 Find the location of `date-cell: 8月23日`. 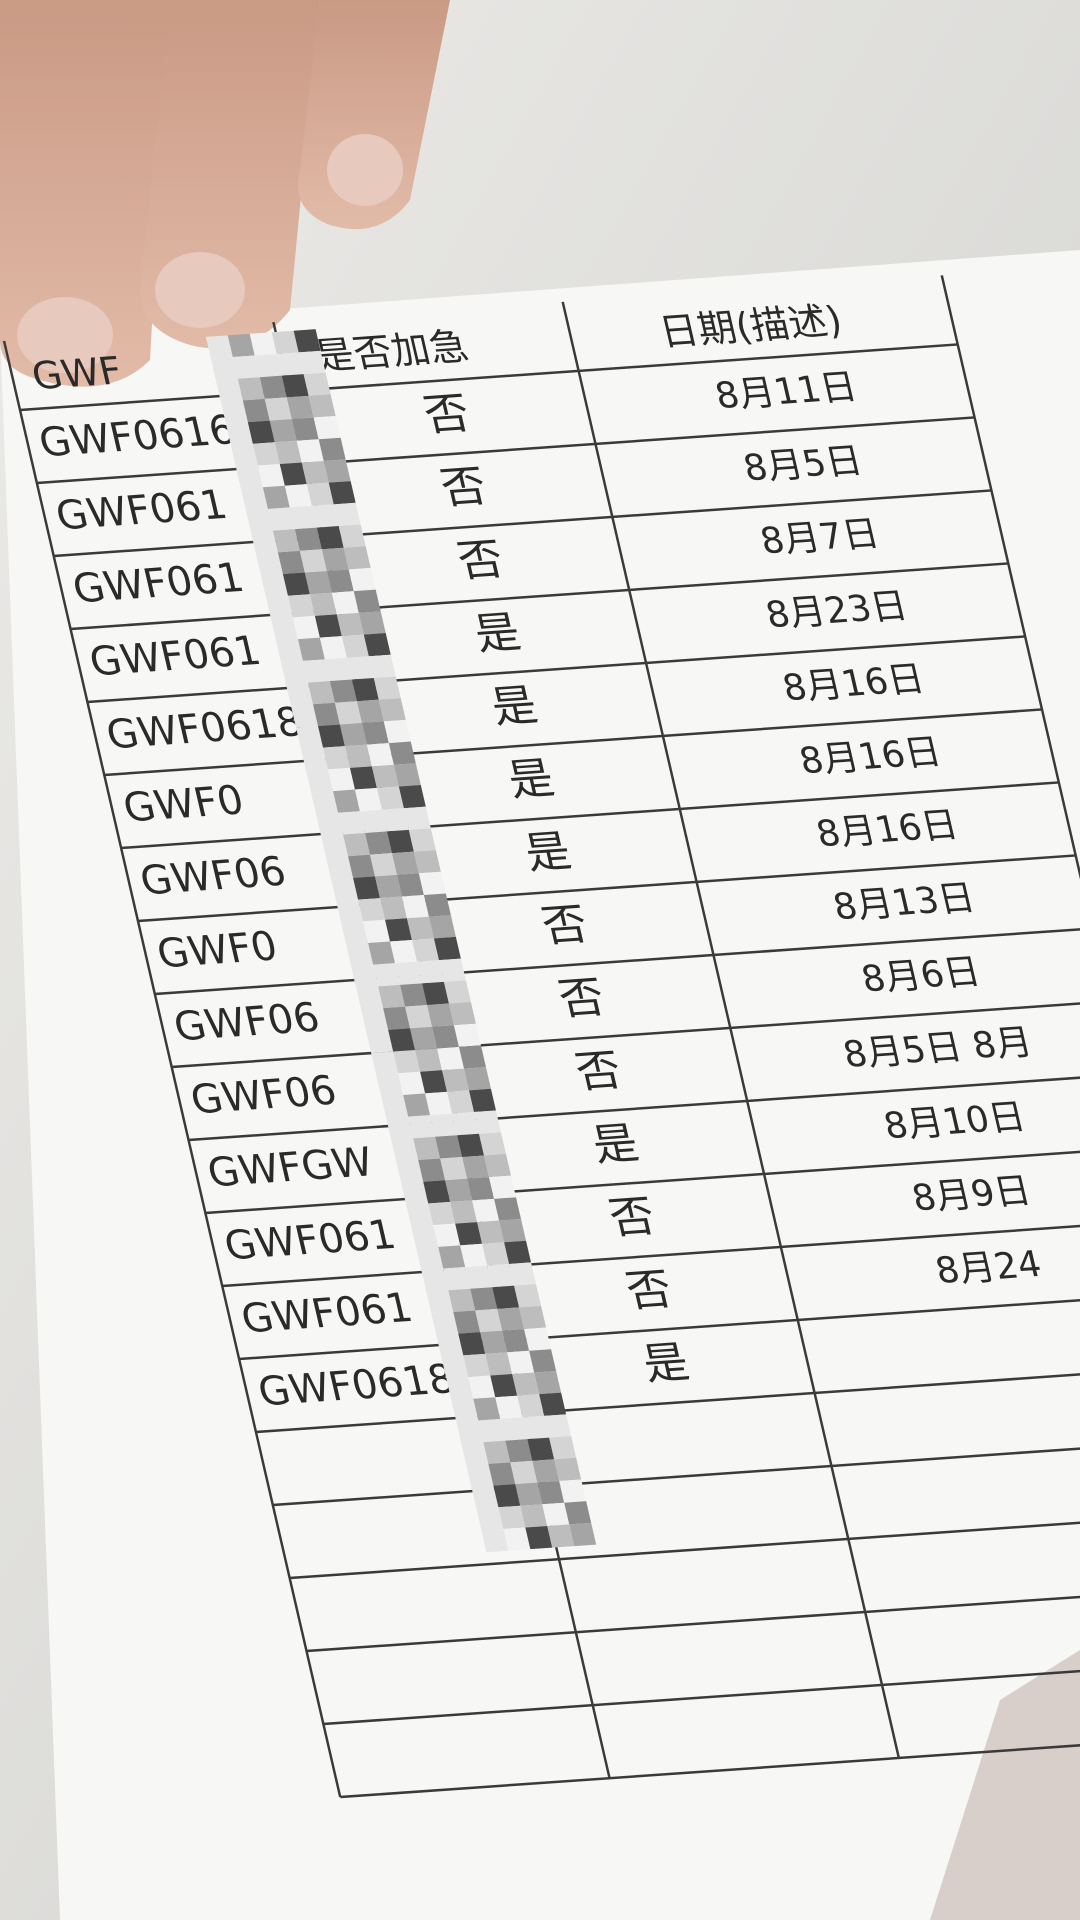

date-cell: 8月23日 is located at coordinates (837, 610).